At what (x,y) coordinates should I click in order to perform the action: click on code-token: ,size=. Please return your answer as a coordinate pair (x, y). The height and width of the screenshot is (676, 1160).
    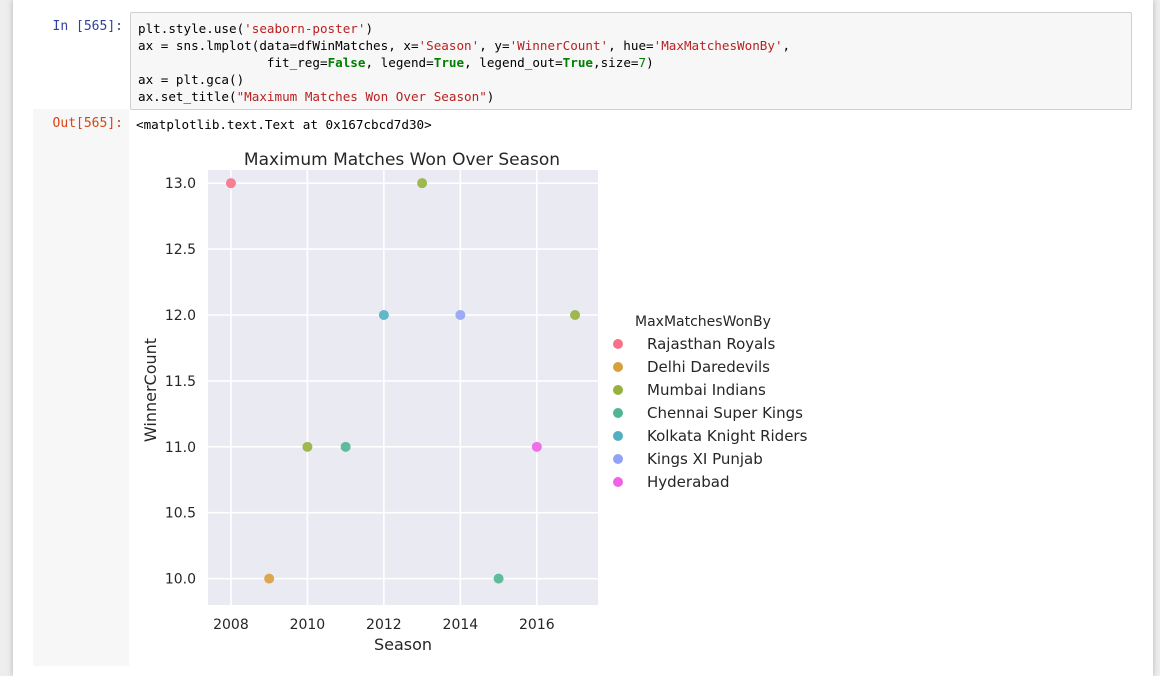
    Looking at the image, I should click on (616, 62).